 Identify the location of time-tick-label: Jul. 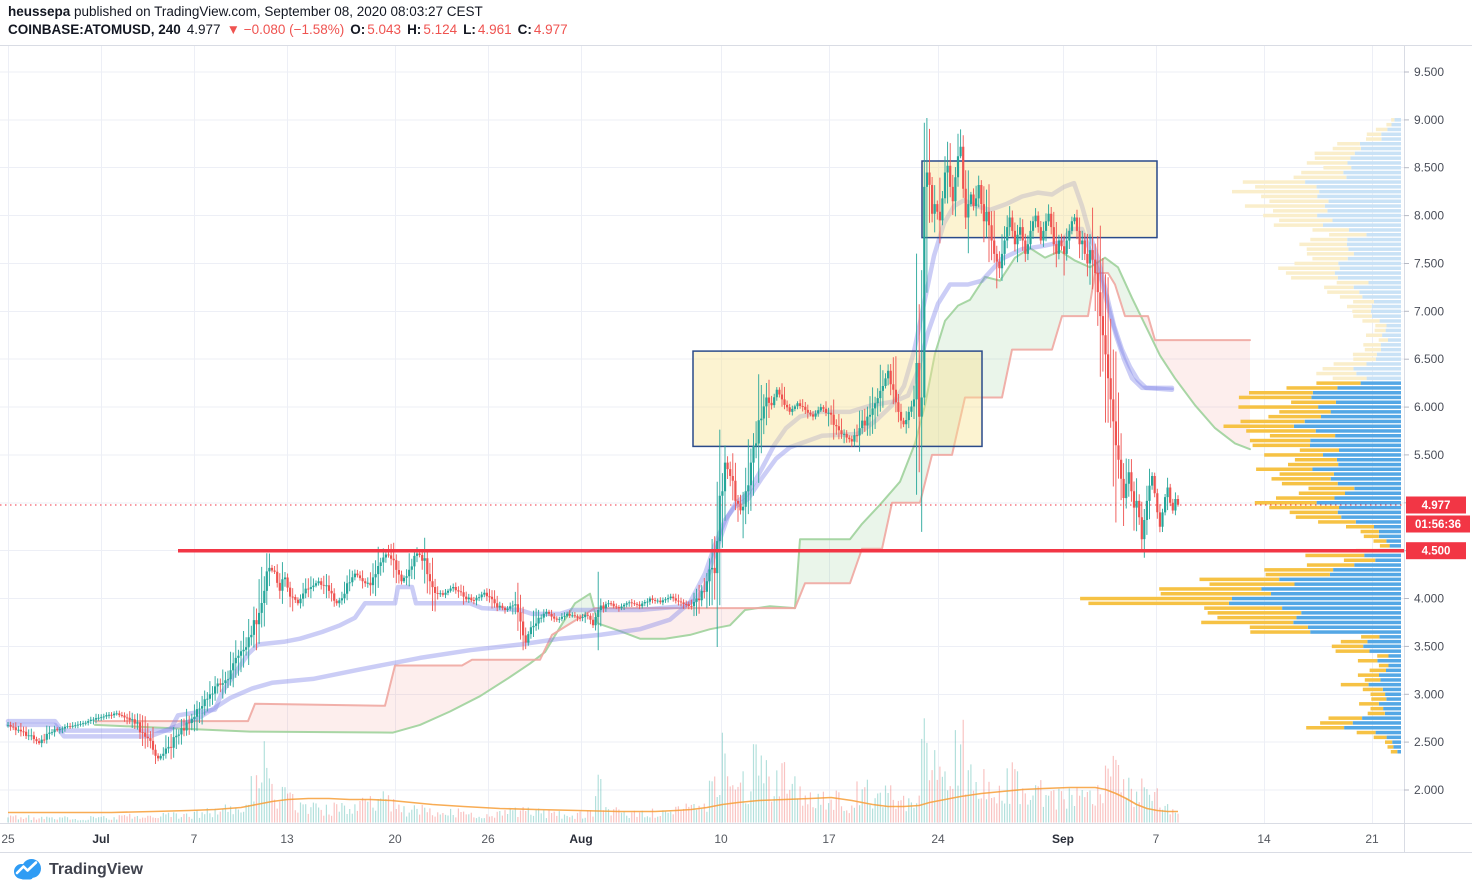
(100, 839).